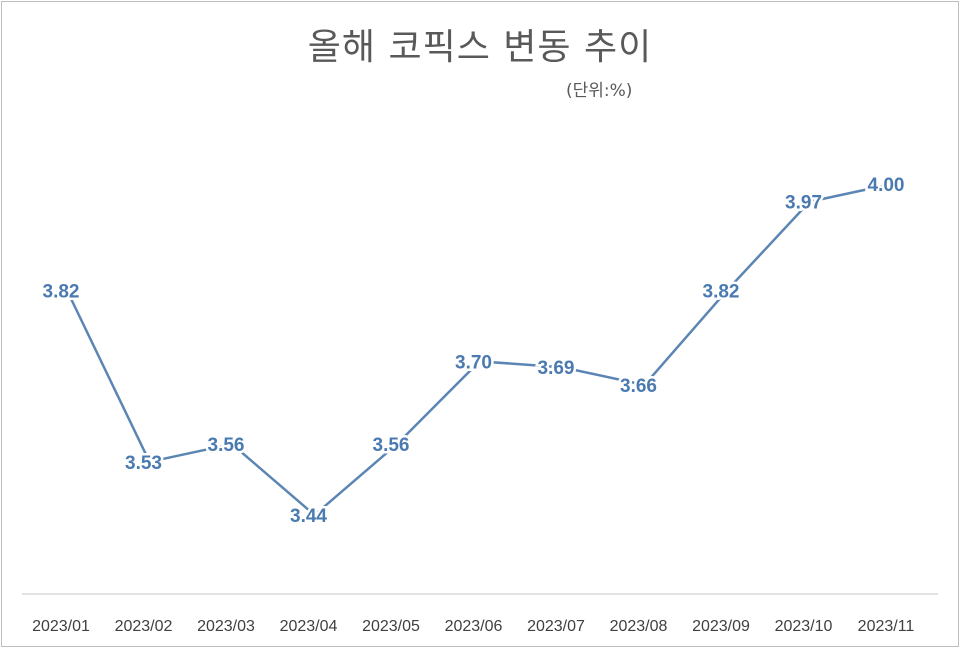  What do you see at coordinates (886, 626) in the screenshot?
I see `x-tick-label: 2023/11` at bounding box center [886, 626].